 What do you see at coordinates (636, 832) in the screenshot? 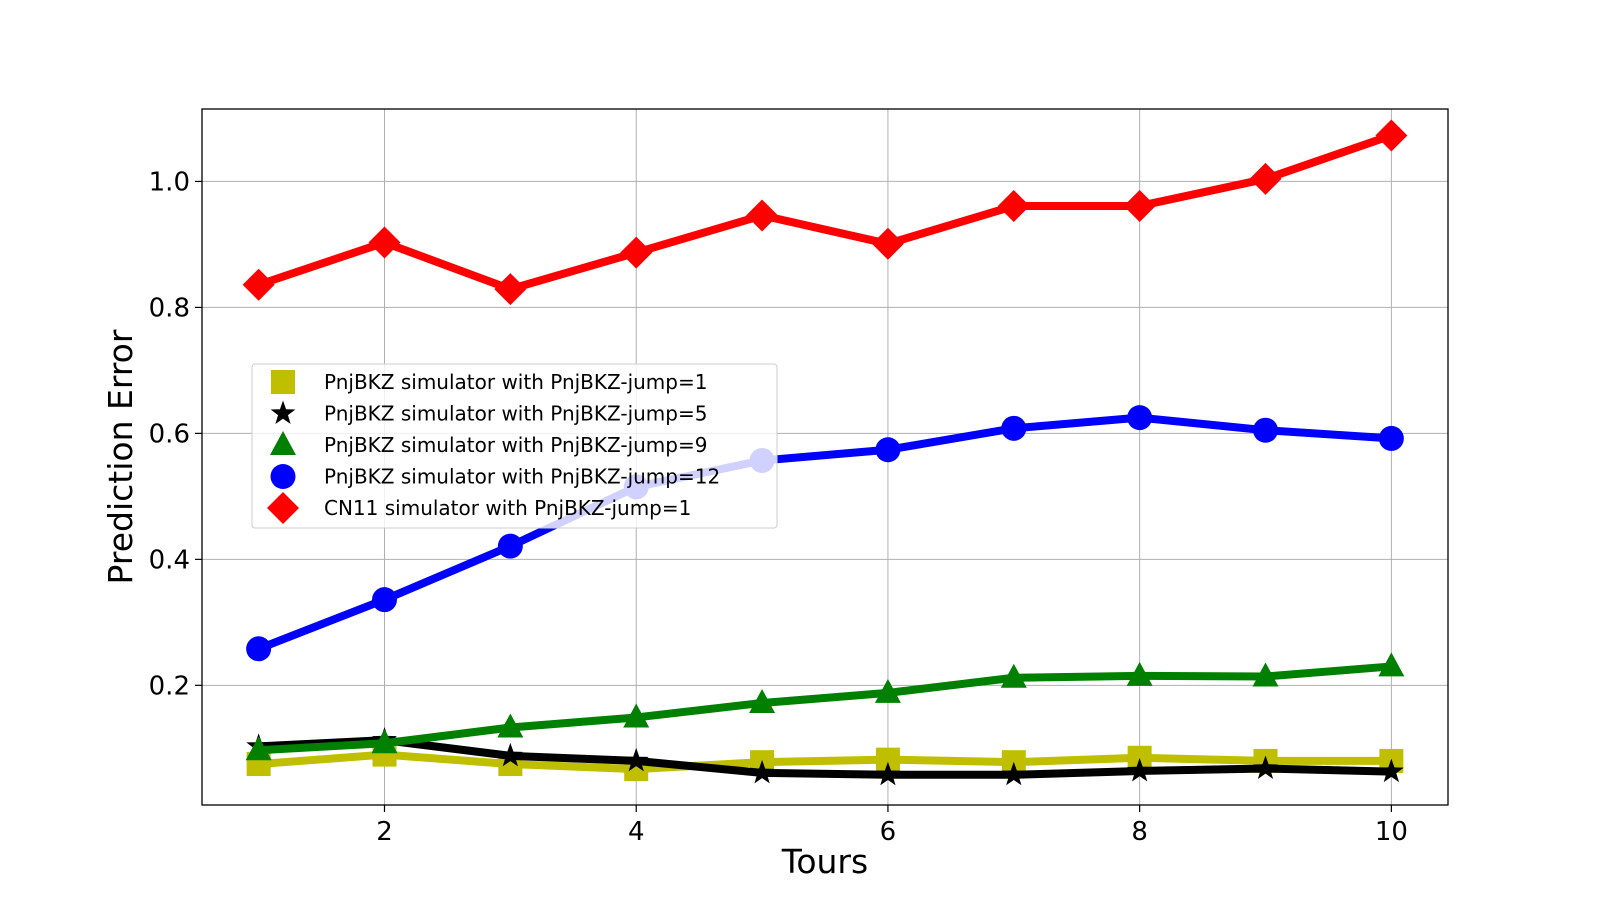
I see `x-tick-label: 4` at bounding box center [636, 832].